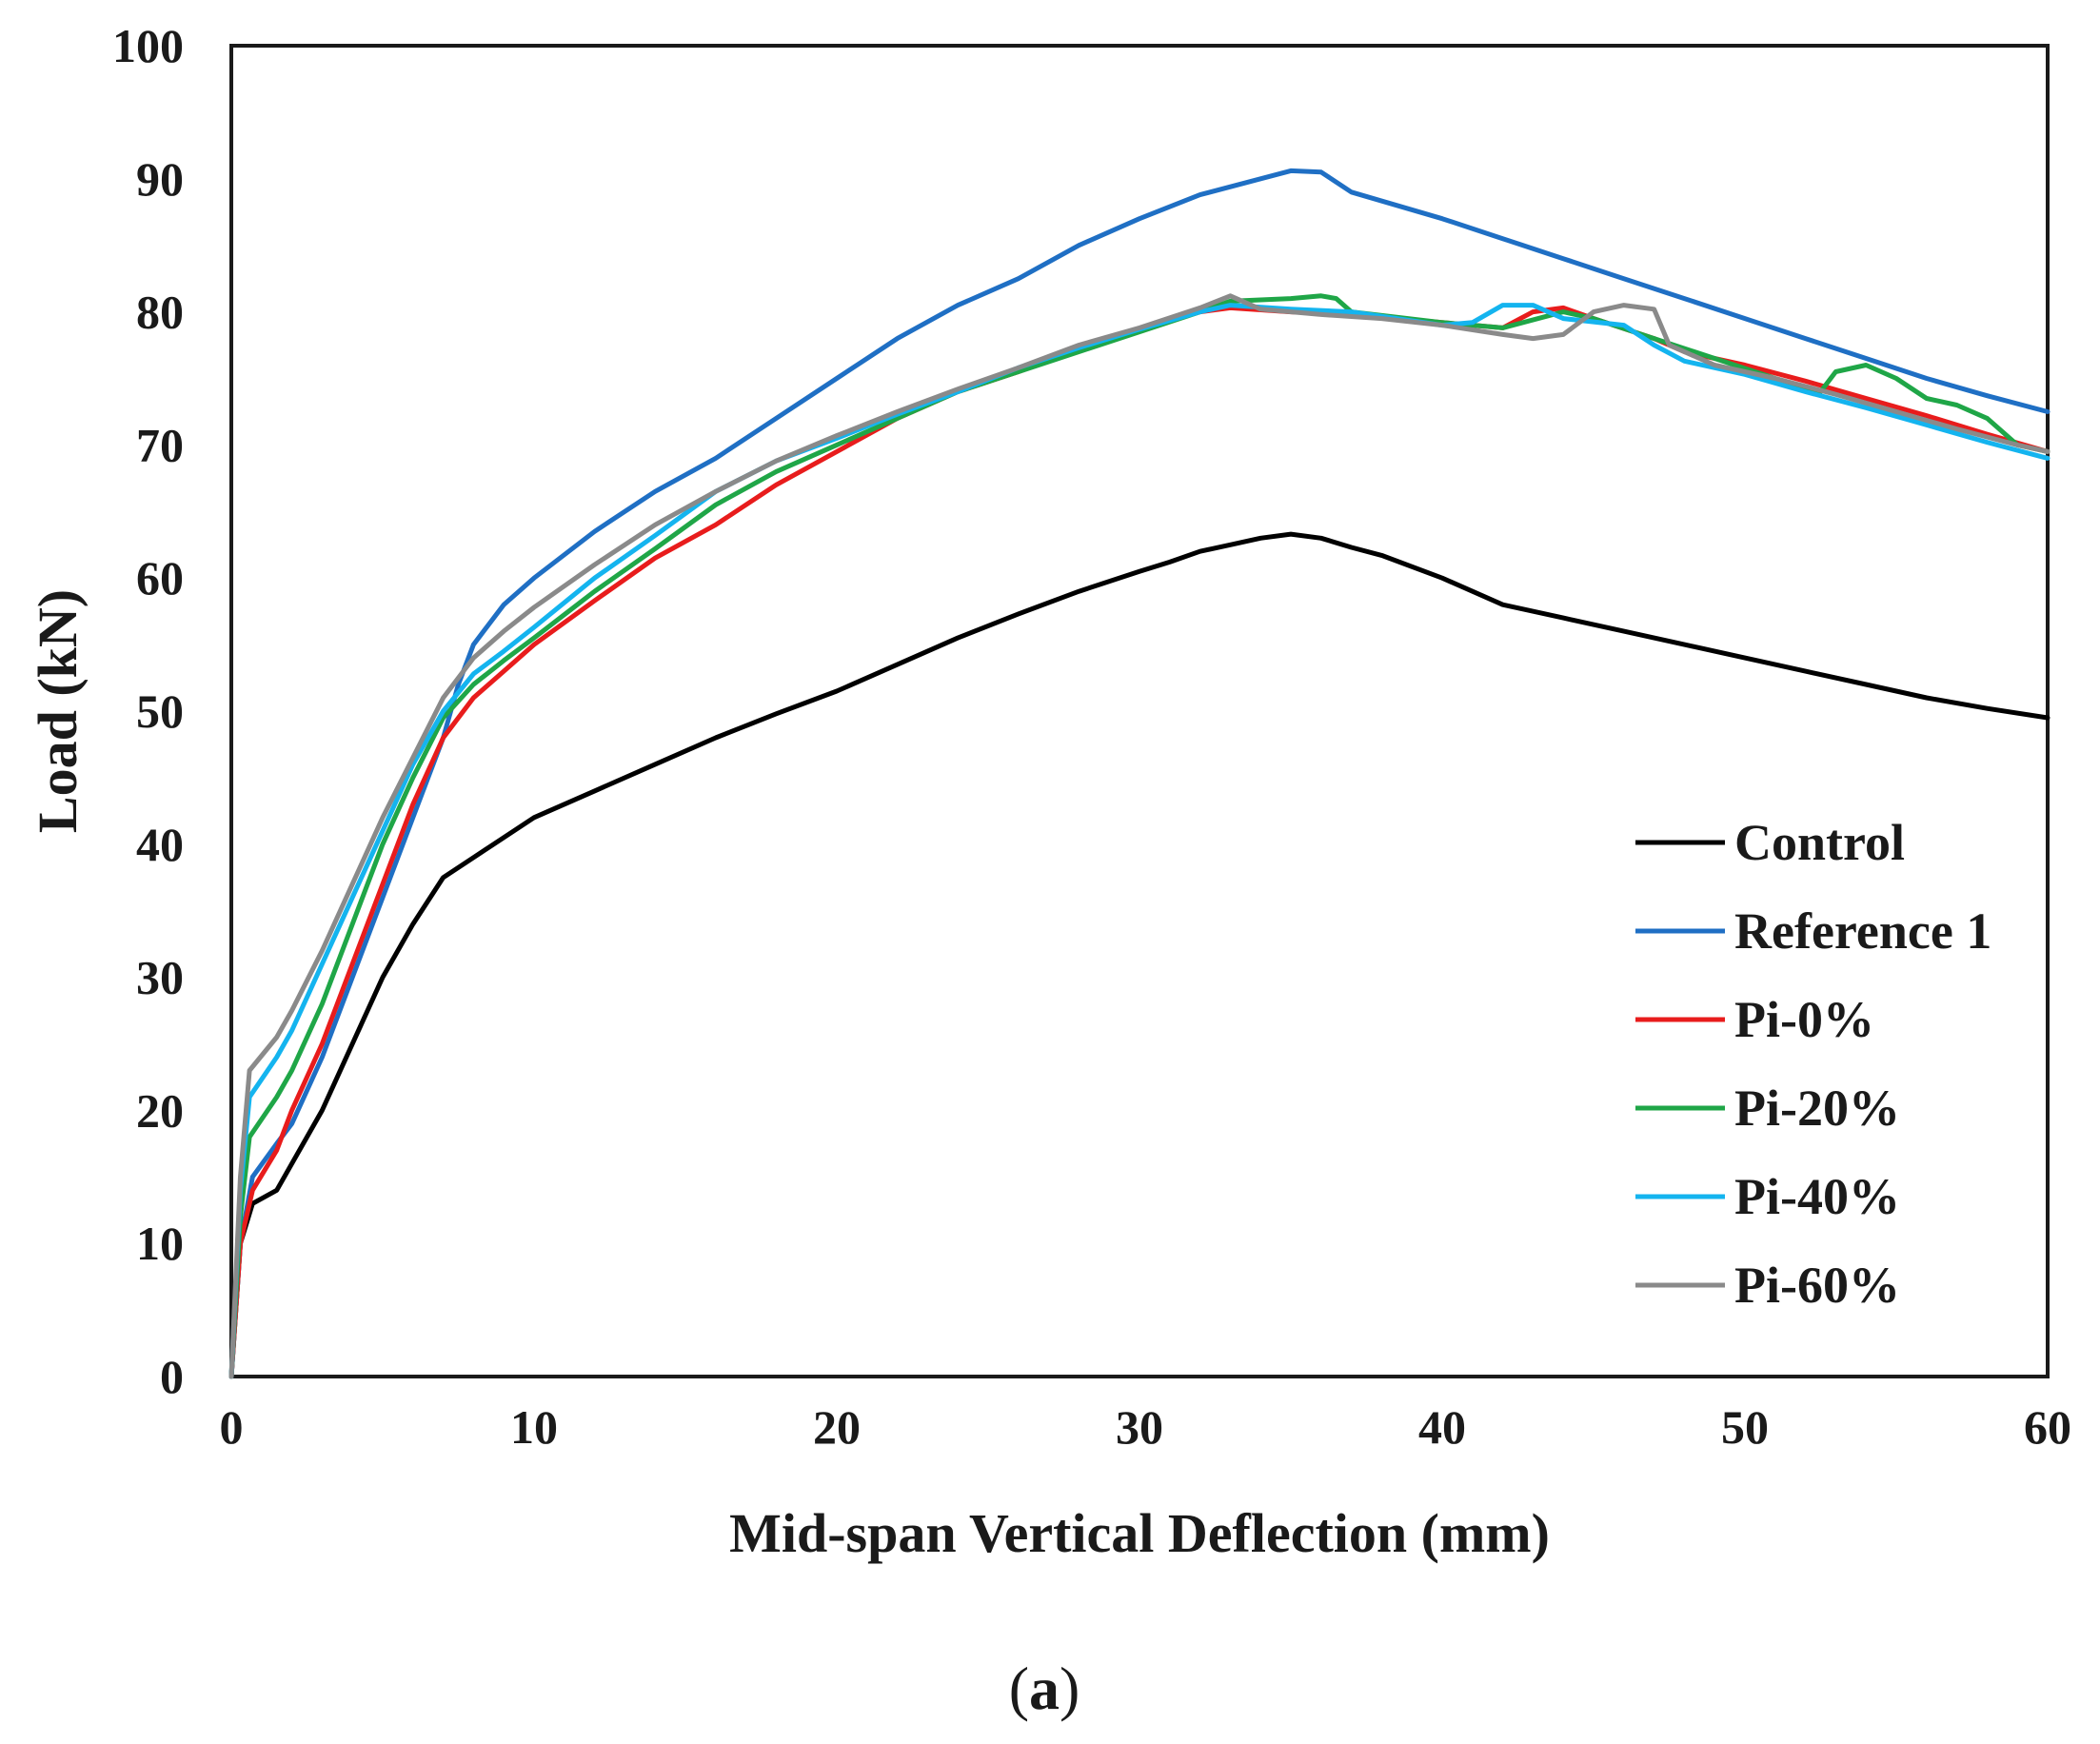 This screenshot has height=1744, width=2100. What do you see at coordinates (1817, 1286) in the screenshot?
I see `legend-label-5: Pi-60%` at bounding box center [1817, 1286].